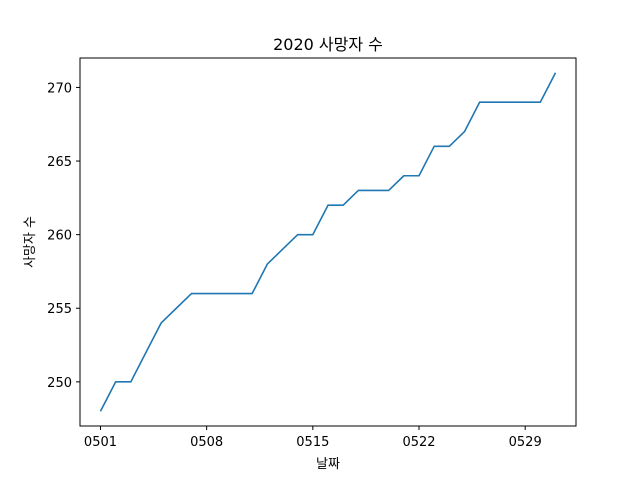  I want to click on x-axis-label: 날짜, so click(328, 464).